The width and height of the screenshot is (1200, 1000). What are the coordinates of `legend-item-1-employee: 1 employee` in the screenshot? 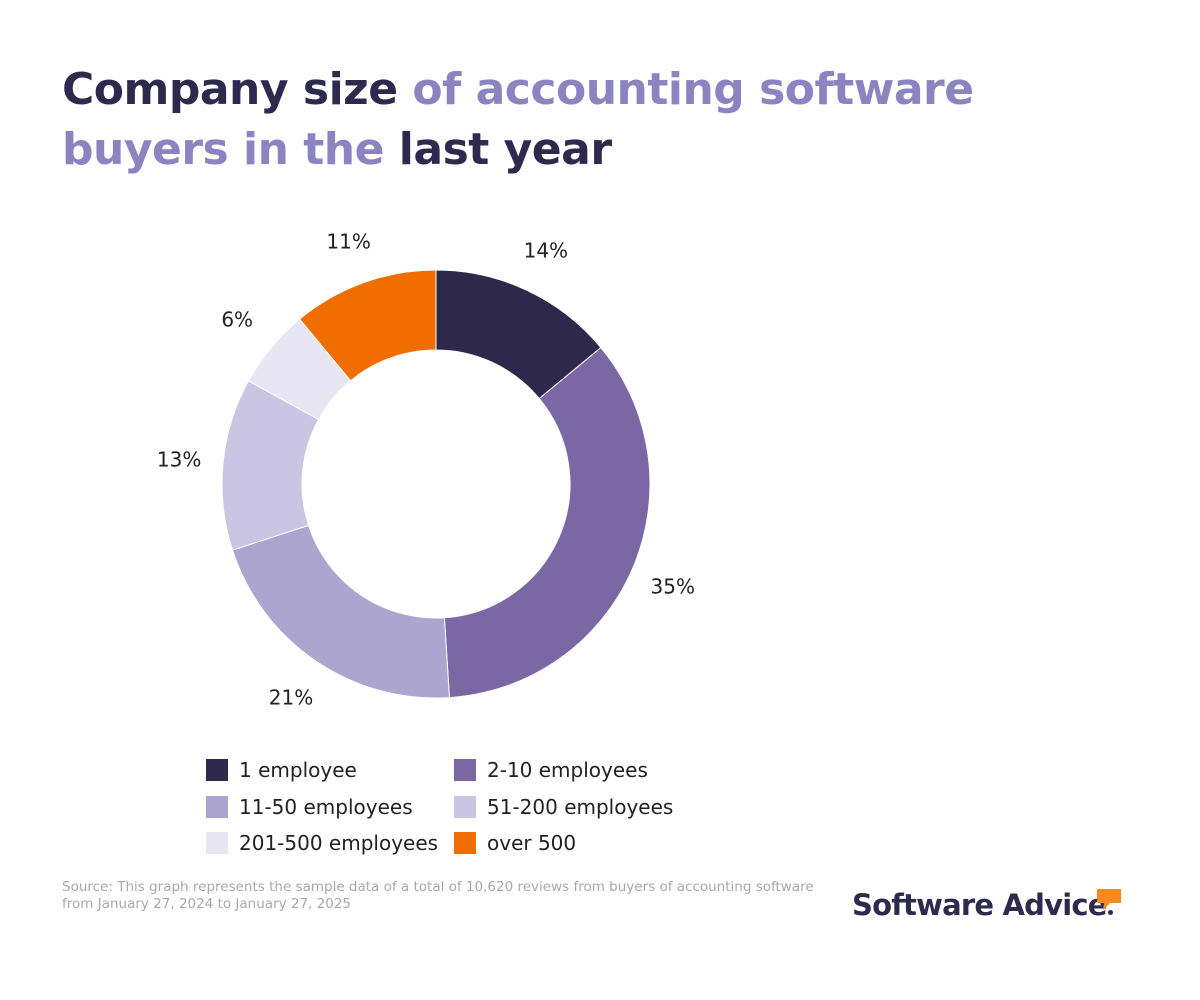 It's located at (281, 770).